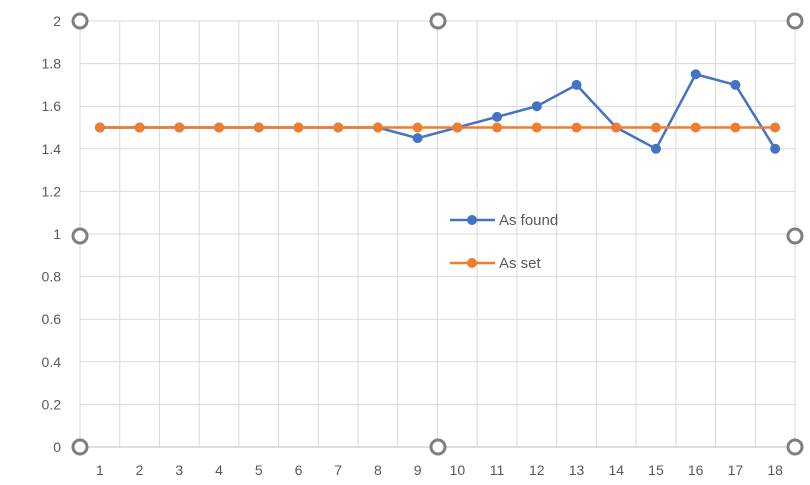 The height and width of the screenshot is (485, 810). I want to click on y-tick-label: 1.6, so click(52, 106).